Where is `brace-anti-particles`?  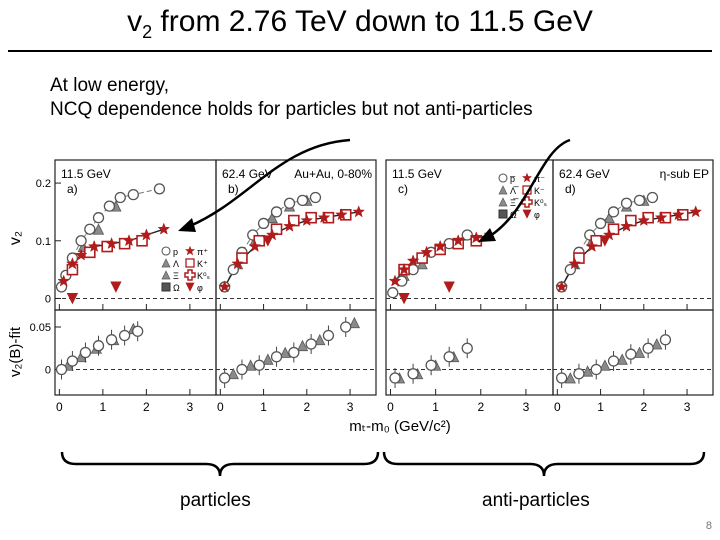 brace-anti-particles is located at coordinates (544, 464).